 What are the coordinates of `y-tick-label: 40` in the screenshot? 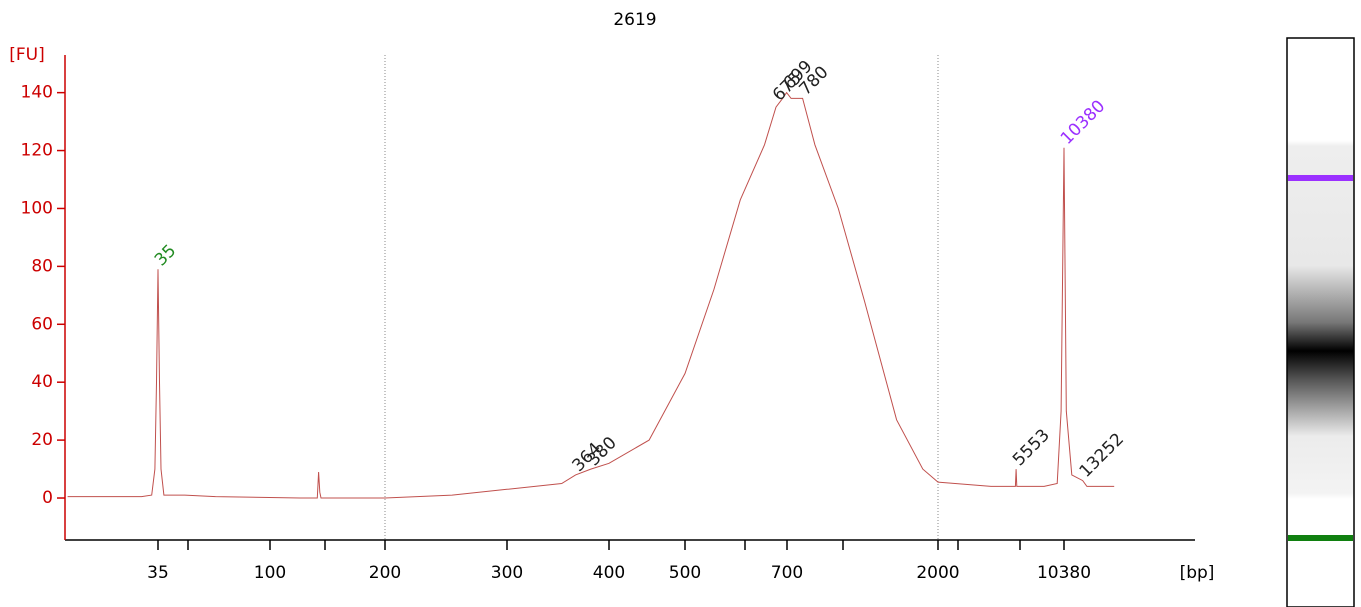 It's located at (42, 382).